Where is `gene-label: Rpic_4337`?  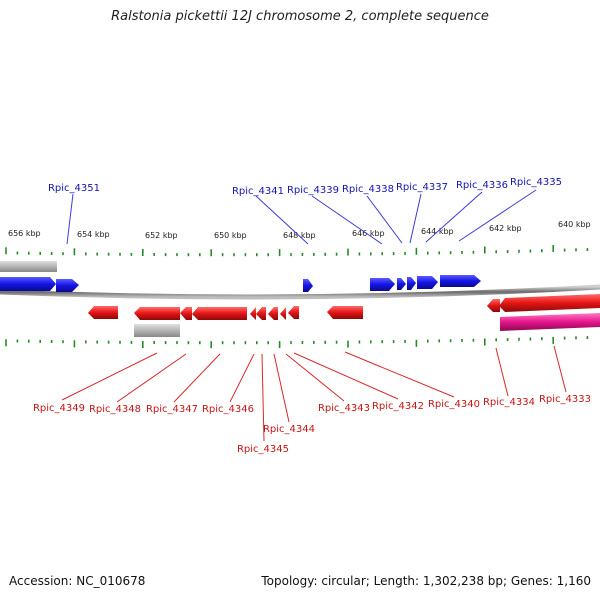
gene-label: Rpic_4337 is located at coordinates (422, 187).